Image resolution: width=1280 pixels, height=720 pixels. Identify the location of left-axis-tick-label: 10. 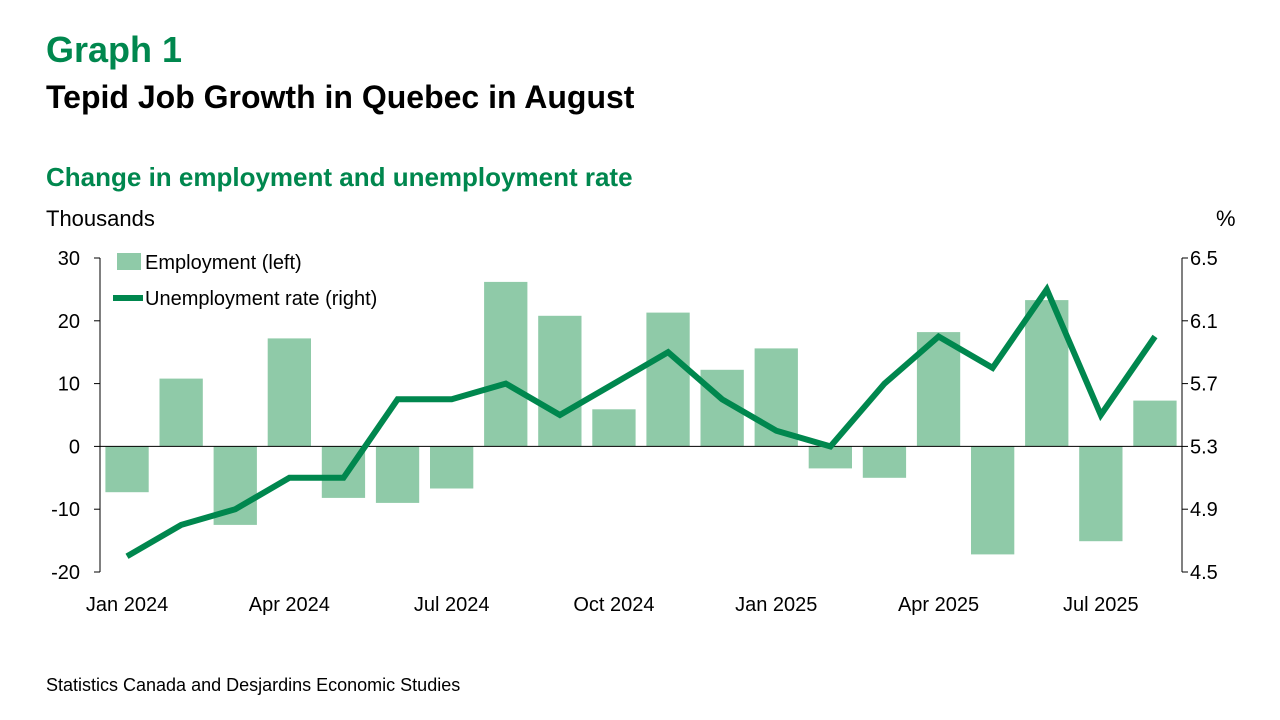
(69, 385).